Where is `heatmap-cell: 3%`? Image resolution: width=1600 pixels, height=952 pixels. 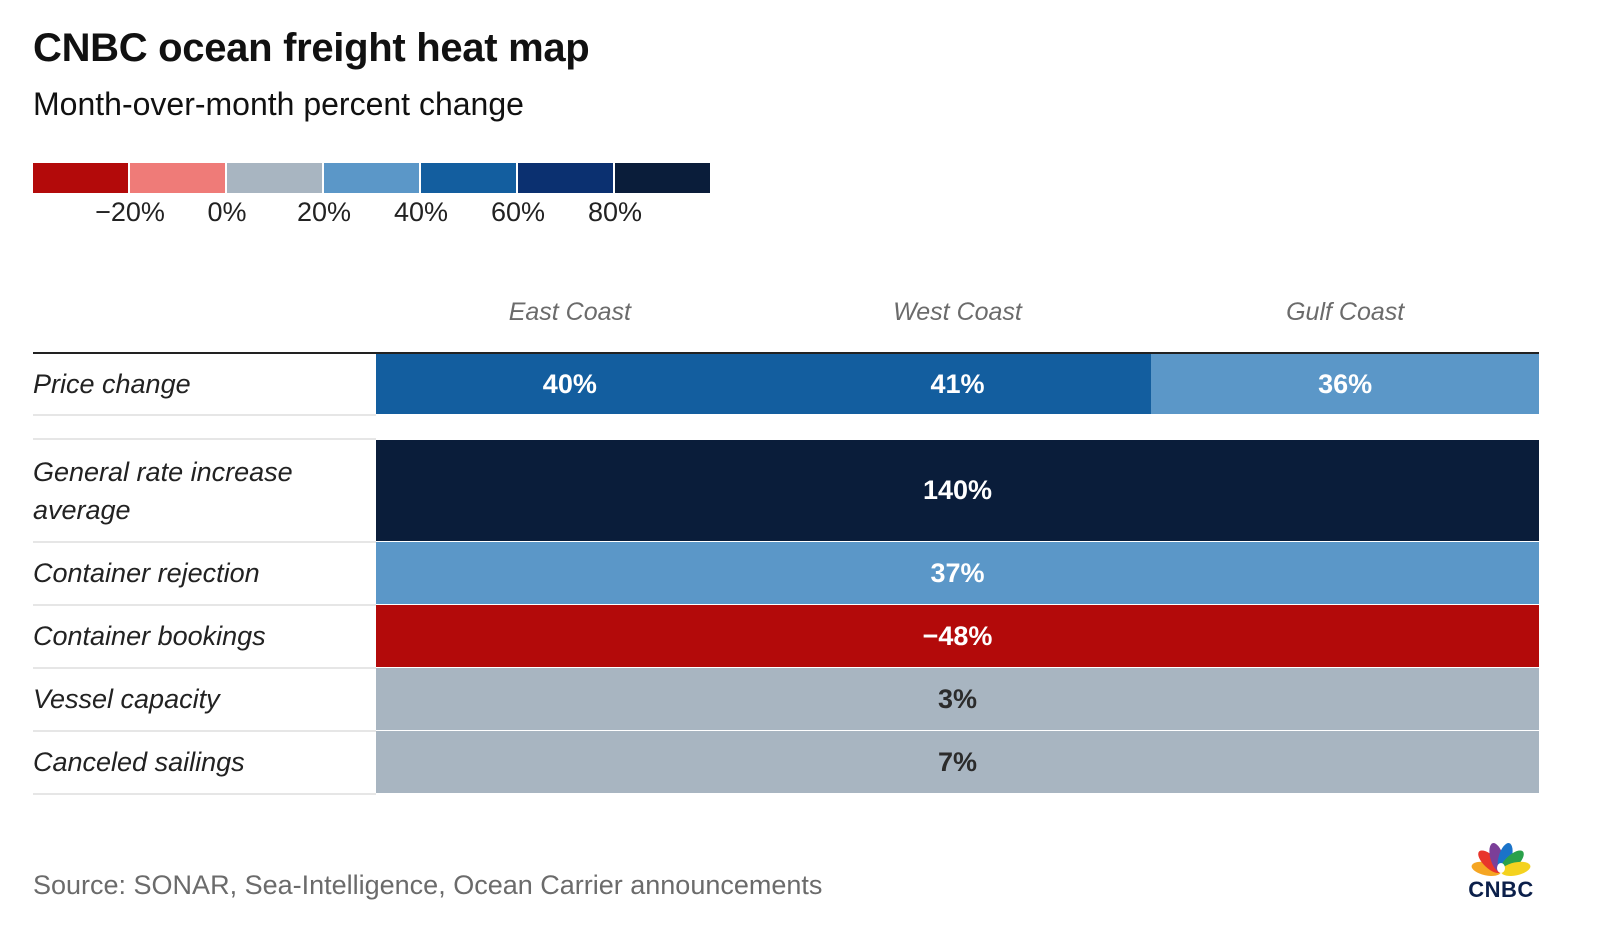 heatmap-cell: 3% is located at coordinates (957, 699).